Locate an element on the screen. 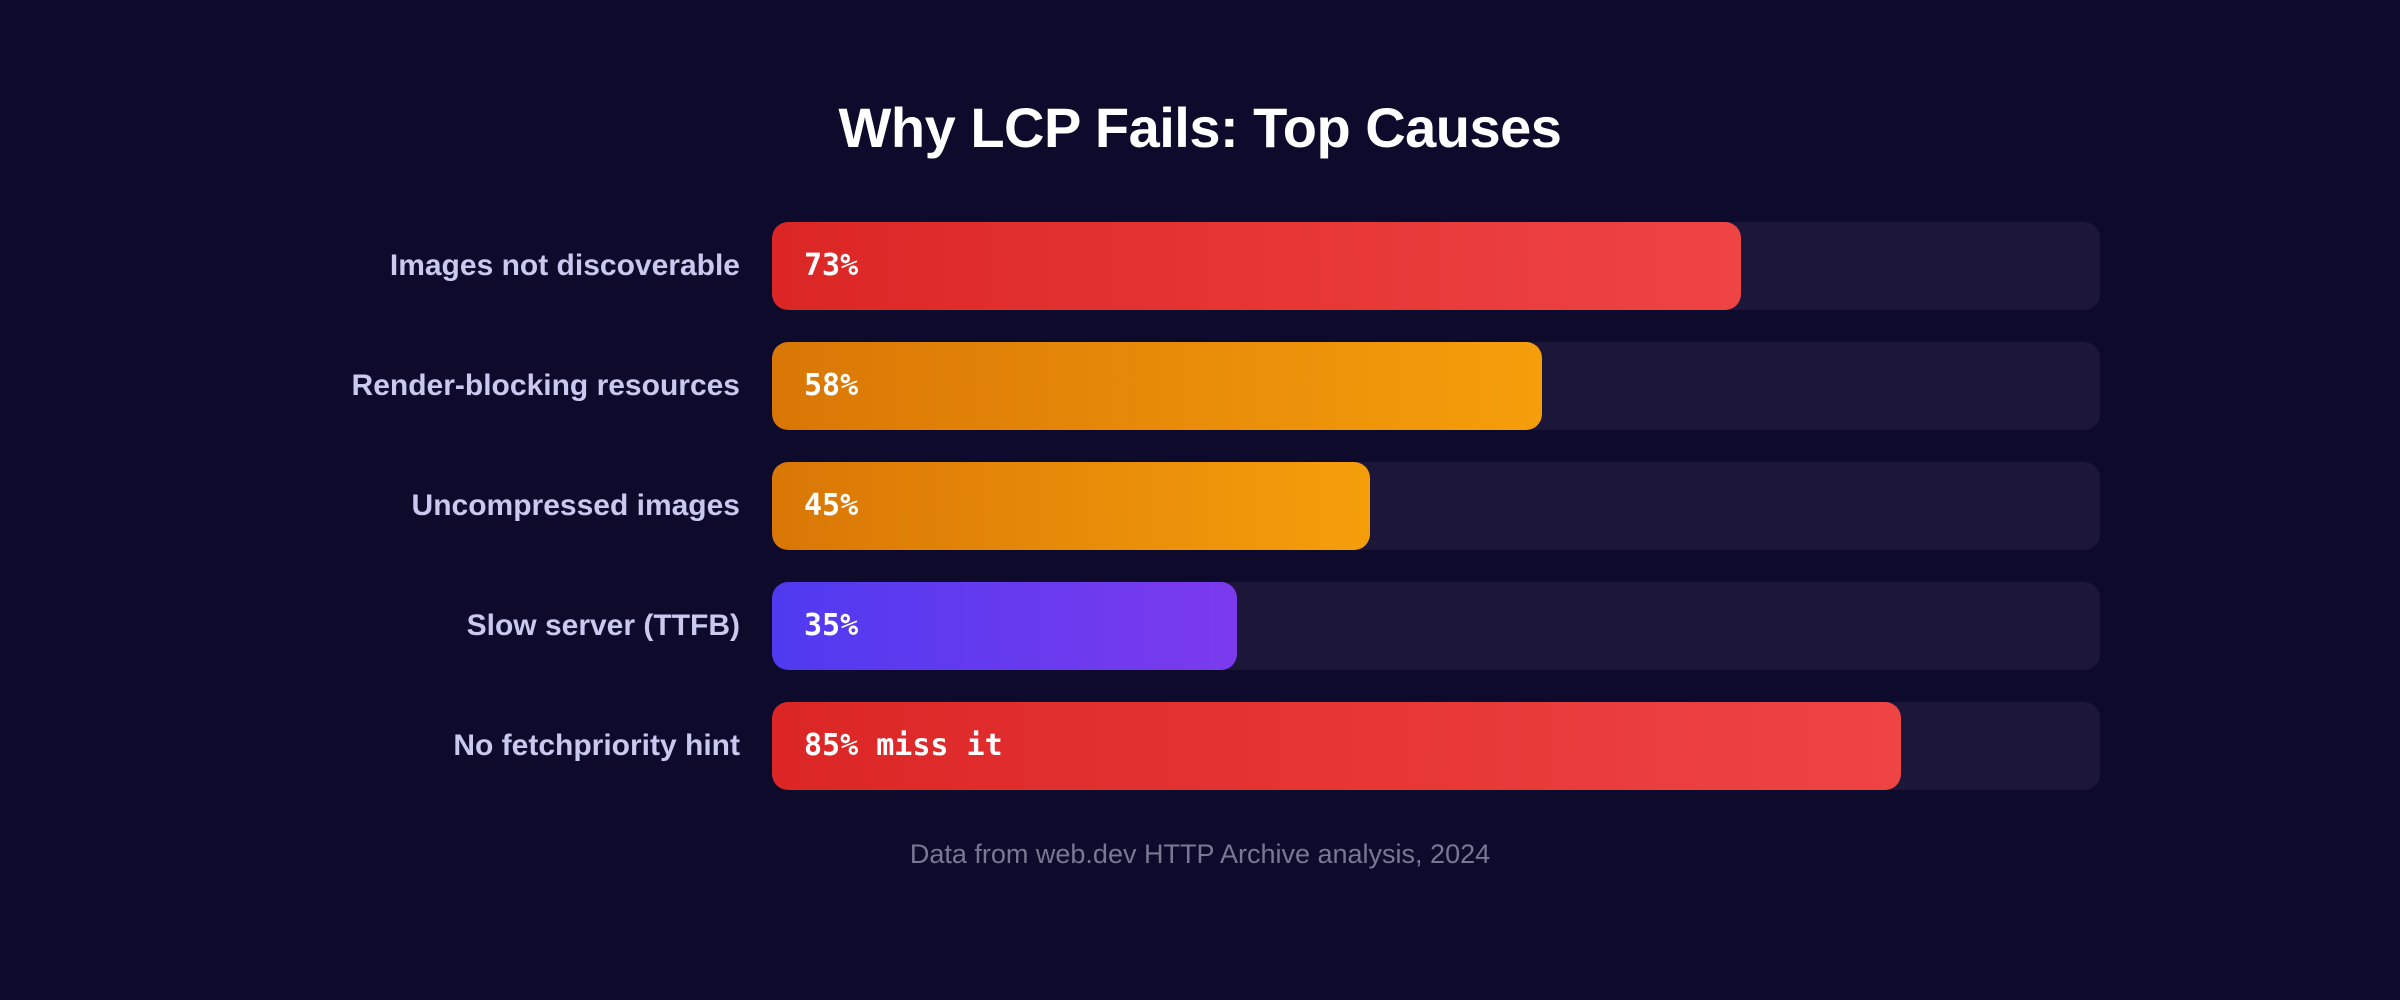 The width and height of the screenshot is (2400, 1000). bar-track: 85% miss it is located at coordinates (1436, 746).